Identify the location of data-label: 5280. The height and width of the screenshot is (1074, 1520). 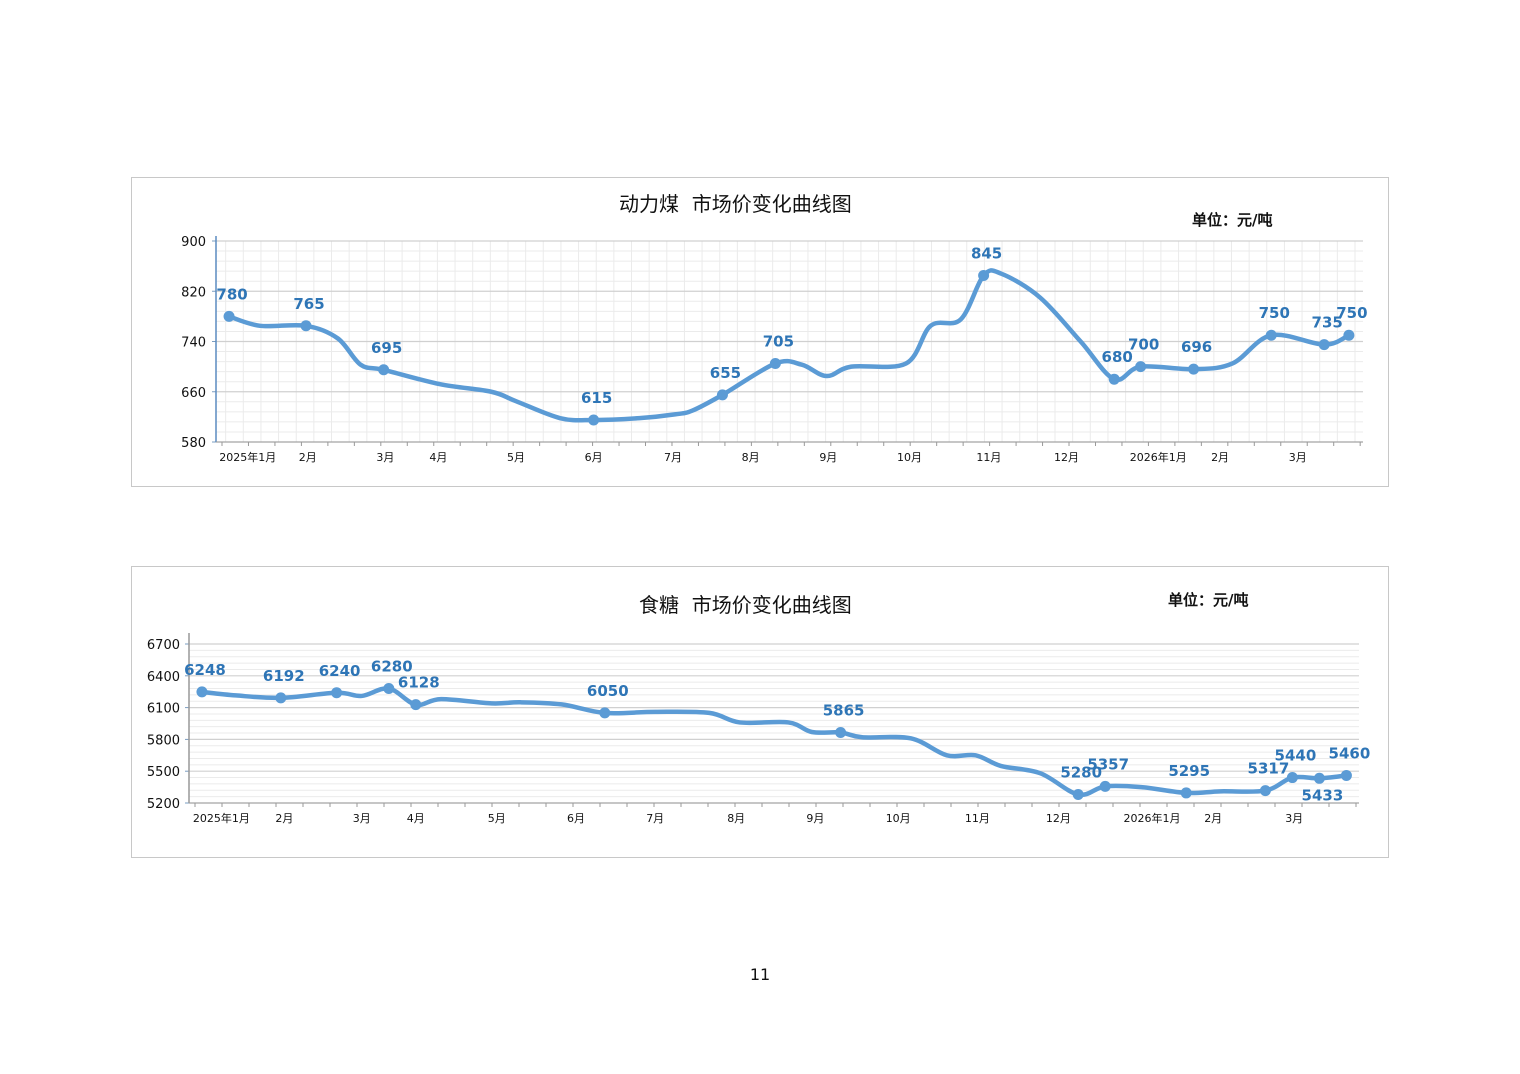
(1081, 773).